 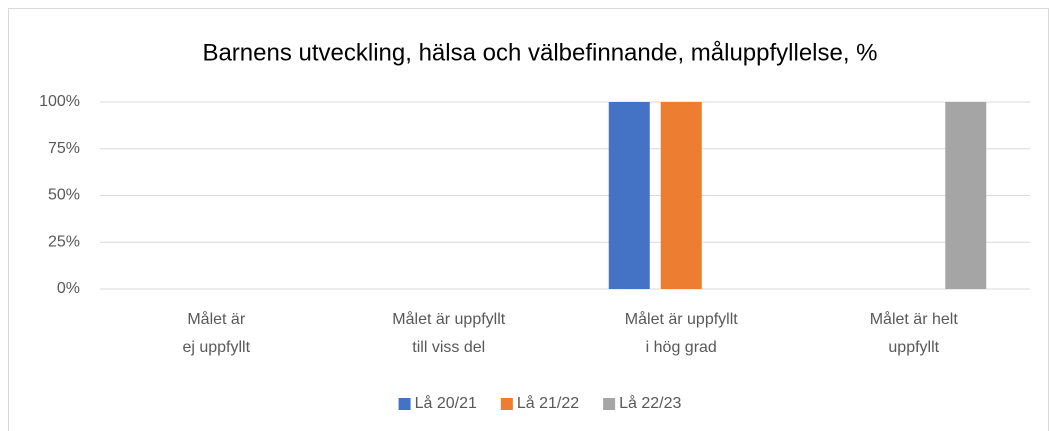 I want to click on y-tick-label: 0%, so click(x=68, y=288).